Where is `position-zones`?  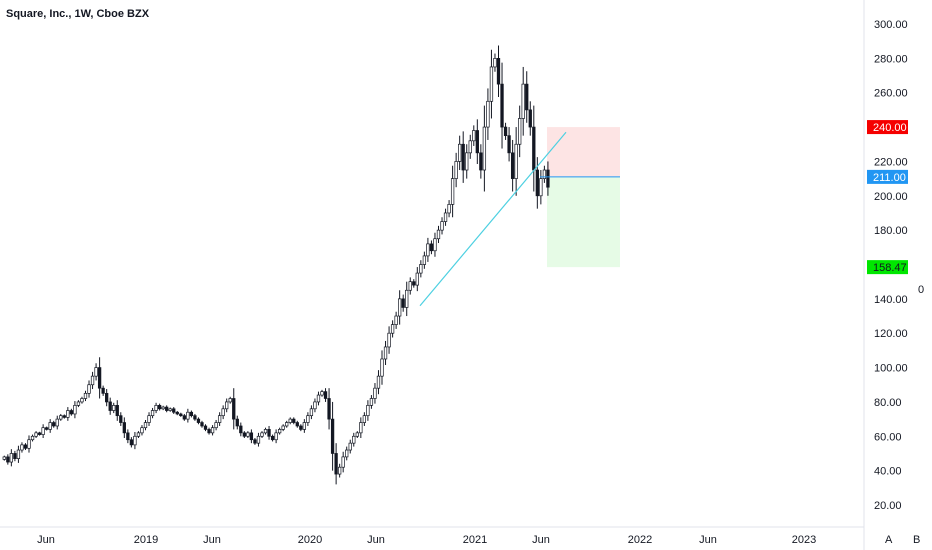 position-zones is located at coordinates (583, 197).